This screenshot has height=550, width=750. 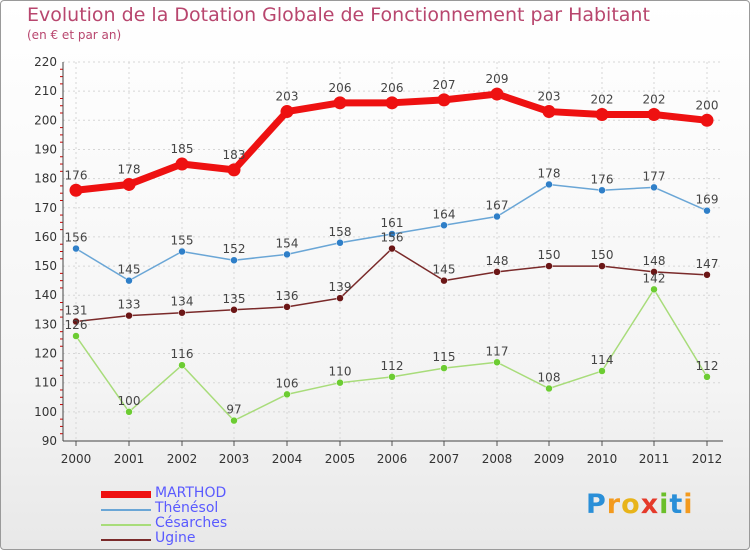 I want to click on x-tick-label: 2004, so click(x=287, y=459).